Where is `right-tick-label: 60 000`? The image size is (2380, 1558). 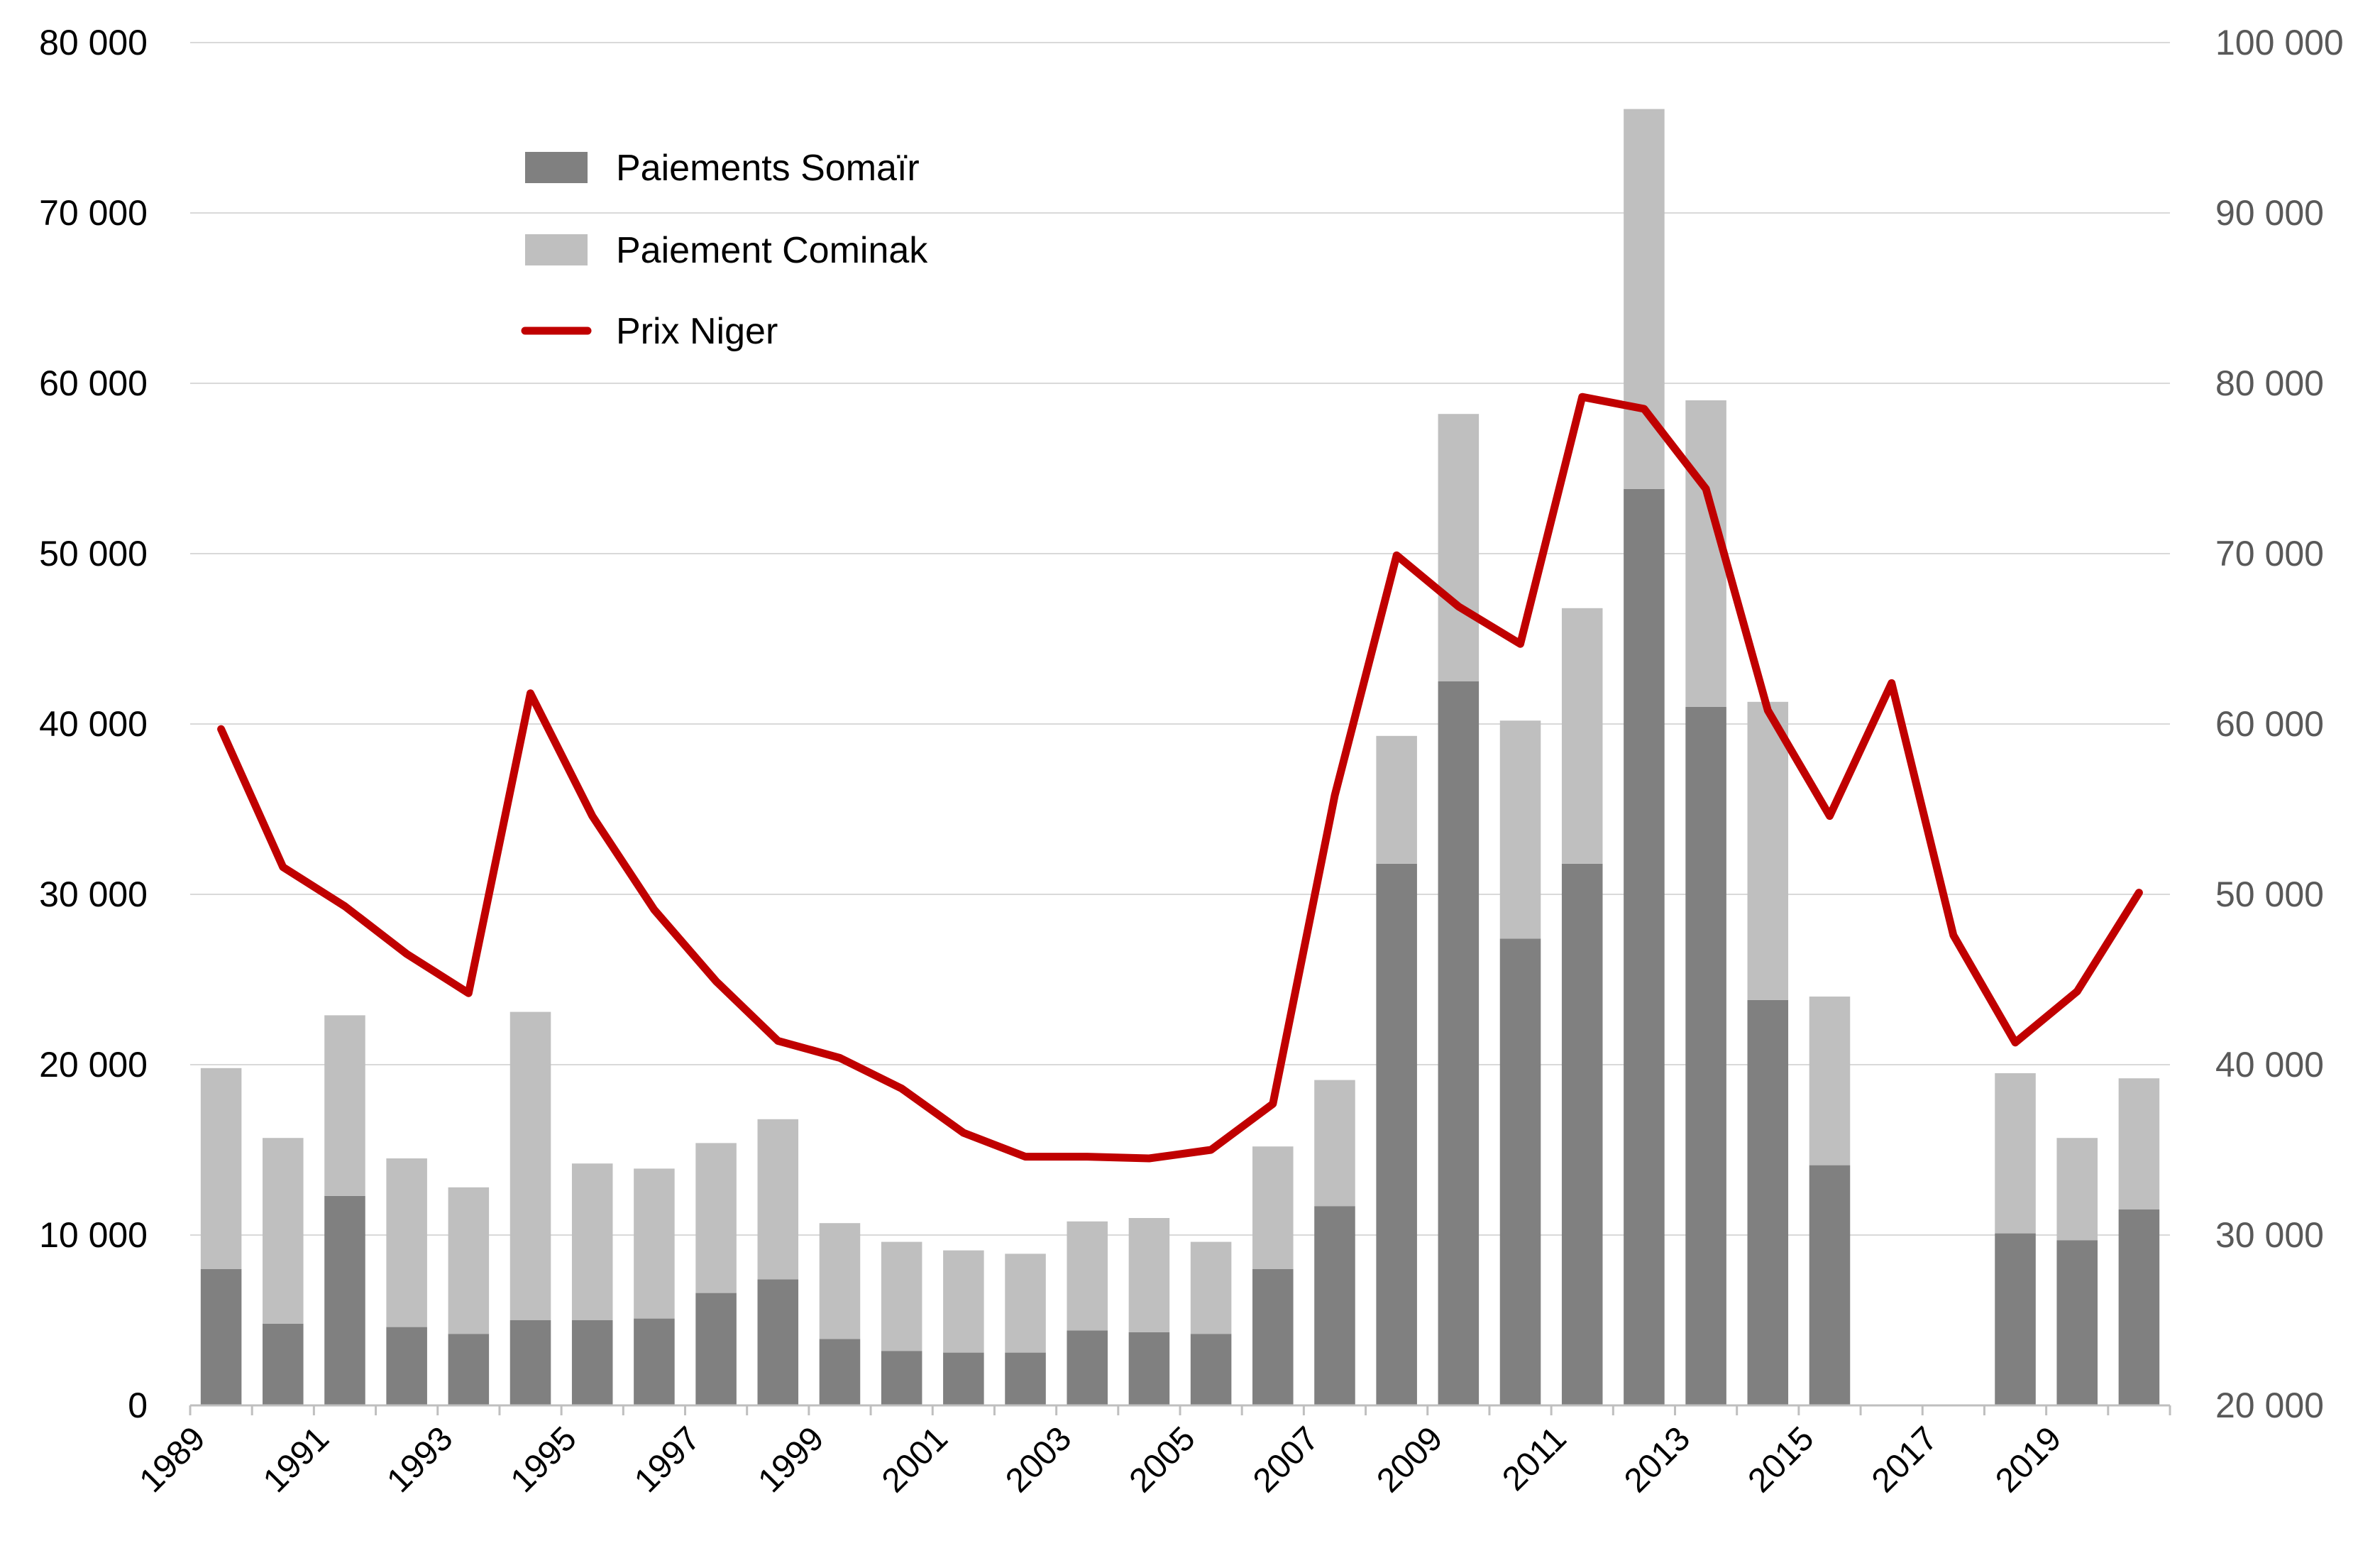 right-tick-label: 60 000 is located at coordinates (2269, 724).